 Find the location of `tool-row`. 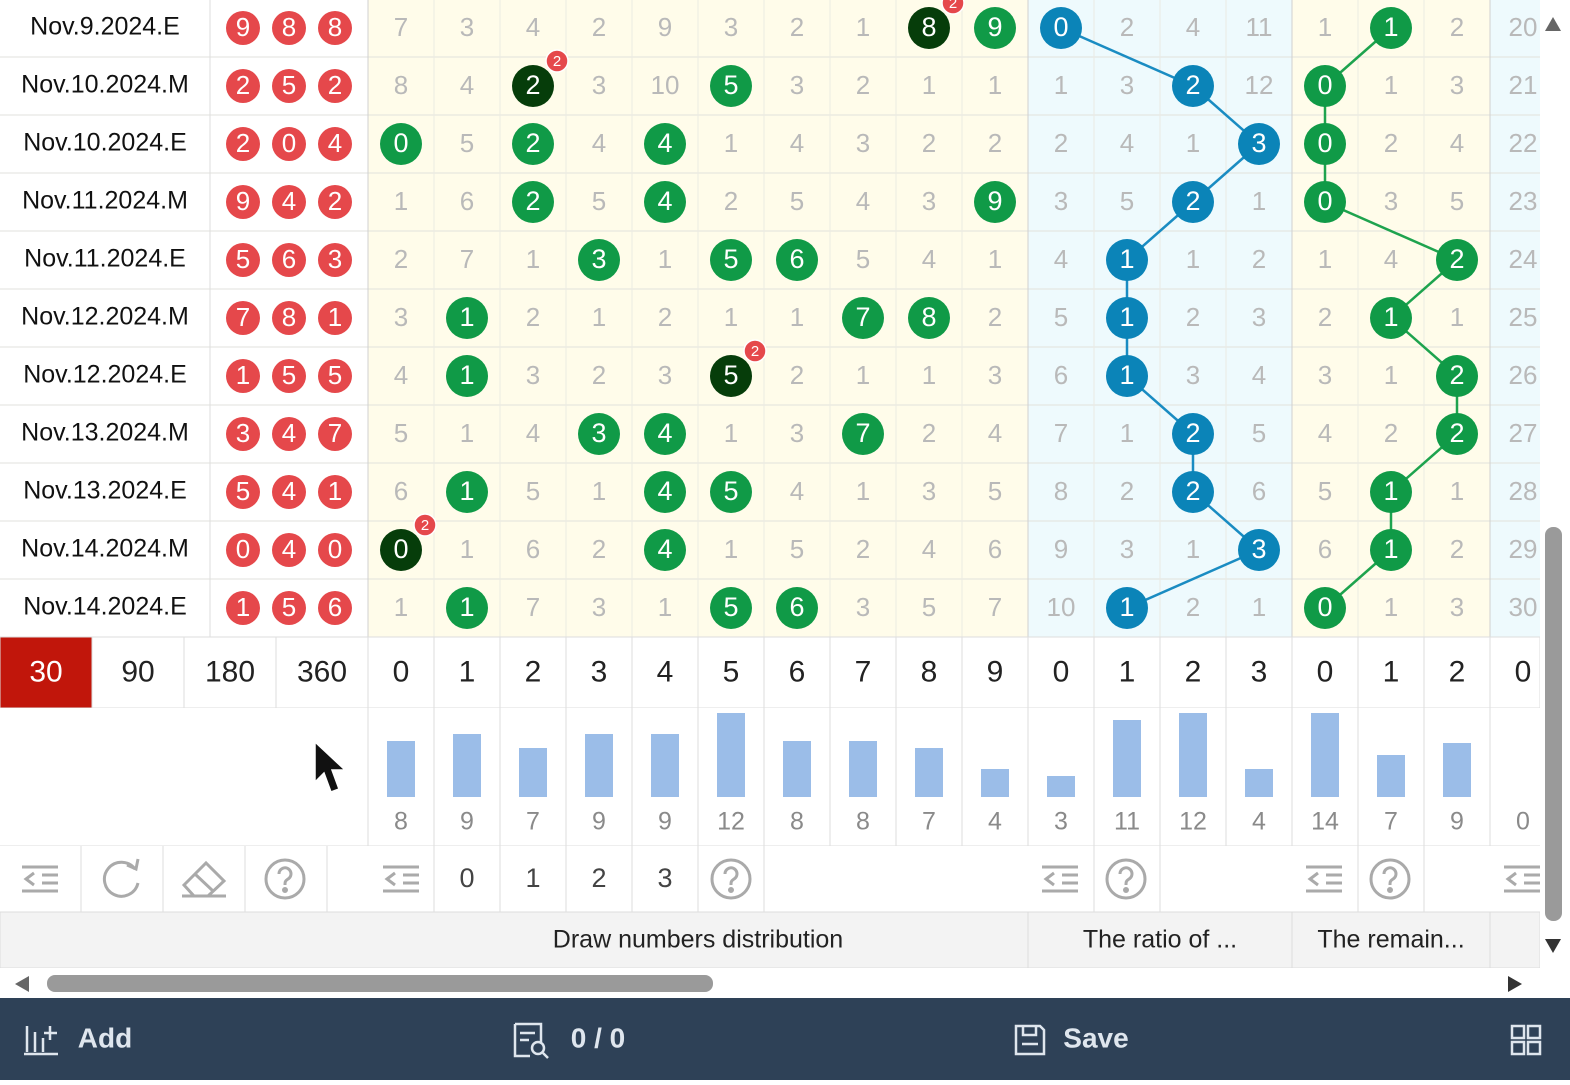

tool-row is located at coordinates (770, 879).